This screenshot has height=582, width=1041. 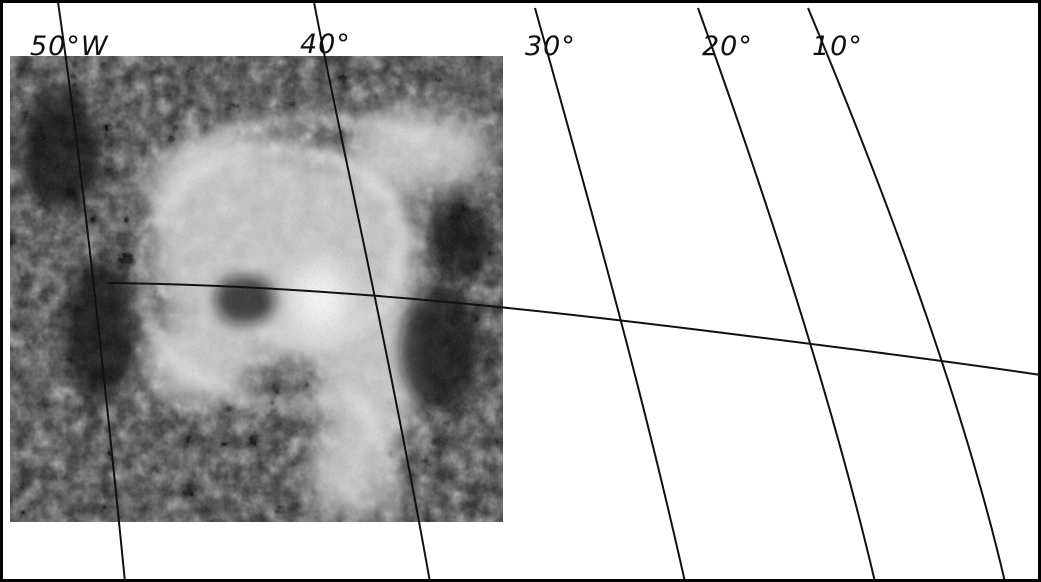 I want to click on longitude-label-10: 10°, so click(x=837, y=46).